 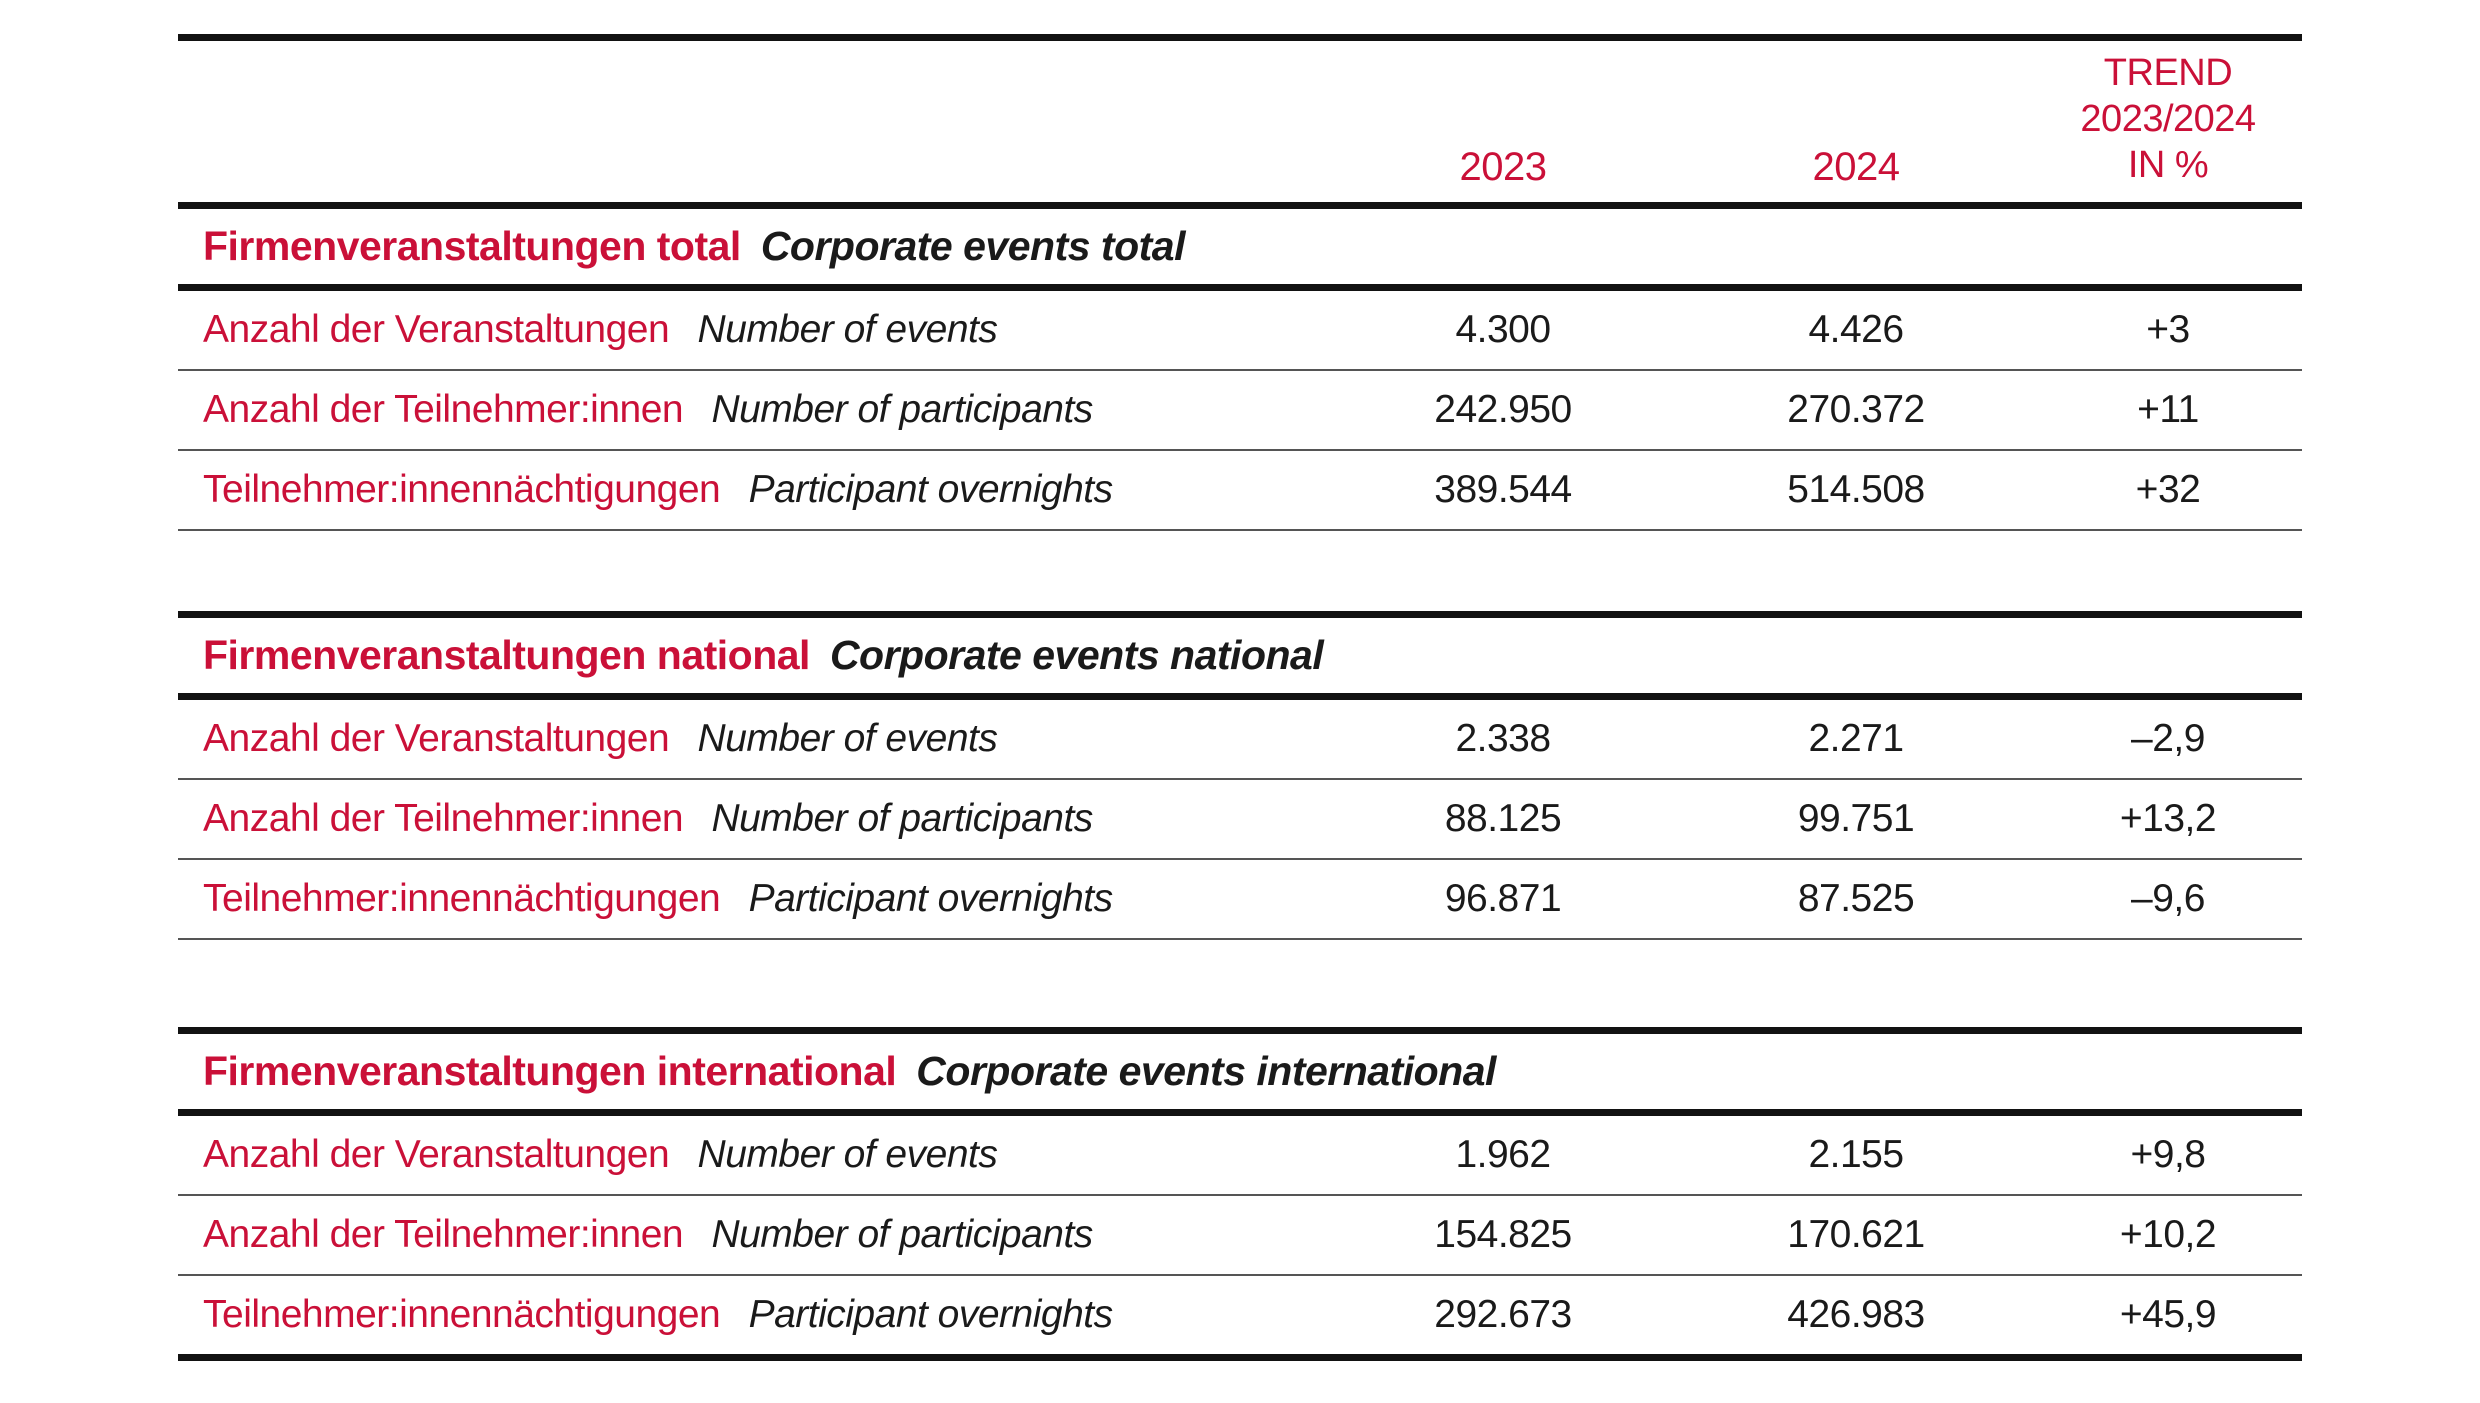 What do you see at coordinates (2168, 1314) in the screenshot?
I see `value-trend: +45,9` at bounding box center [2168, 1314].